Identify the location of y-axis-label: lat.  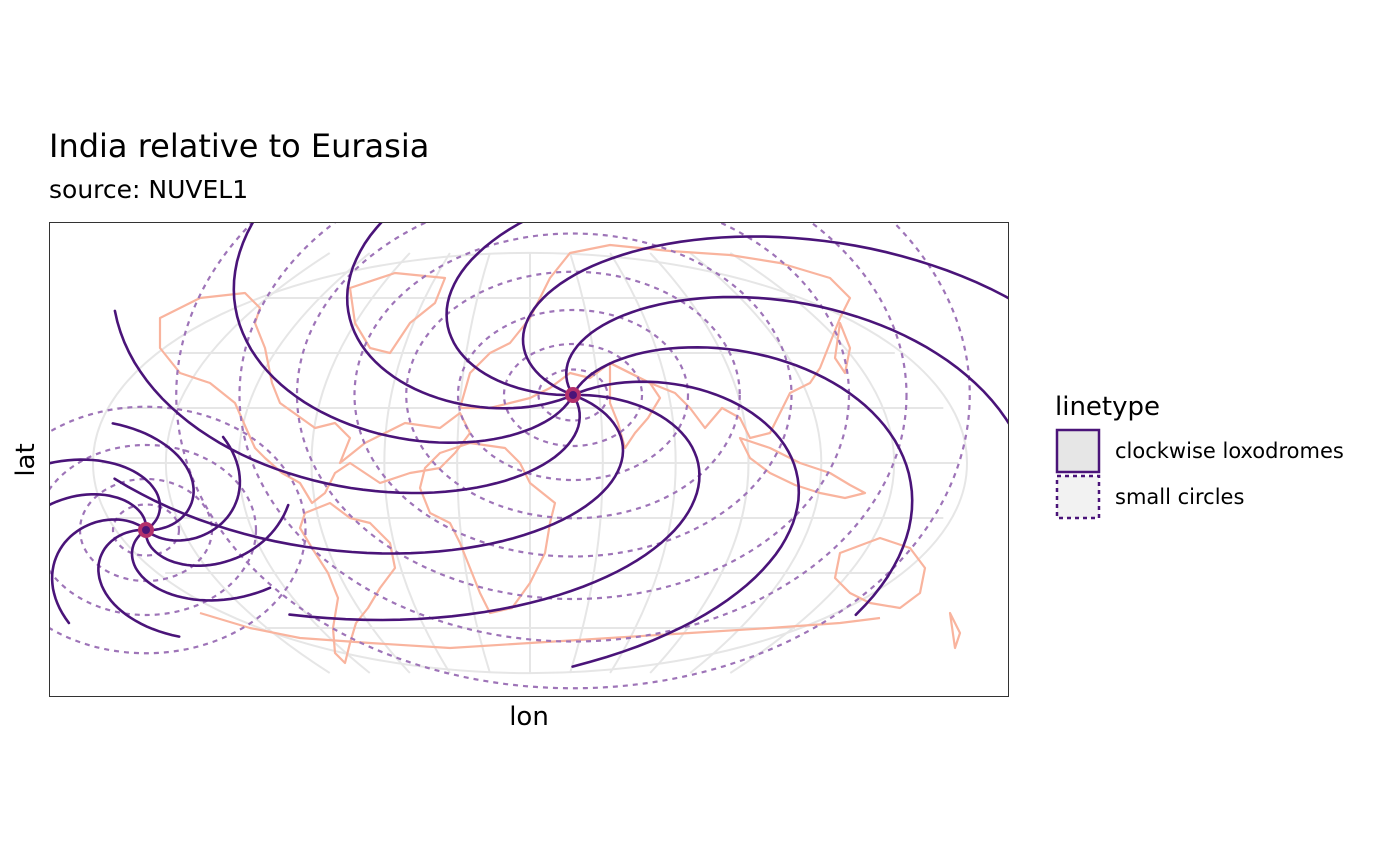
(26, 460).